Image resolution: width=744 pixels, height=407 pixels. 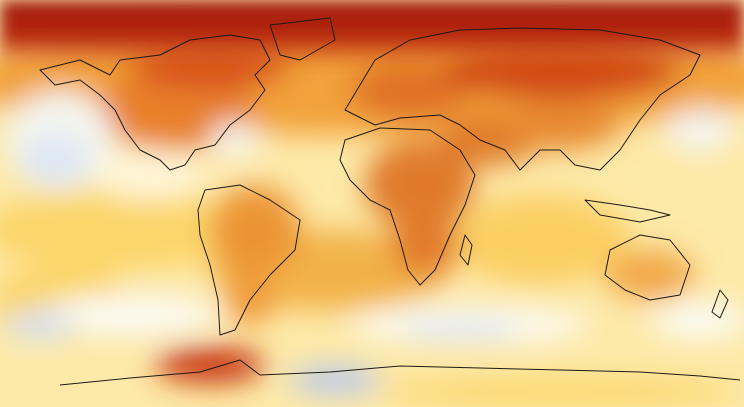 I want to click on coastline-australia, so click(x=647, y=267).